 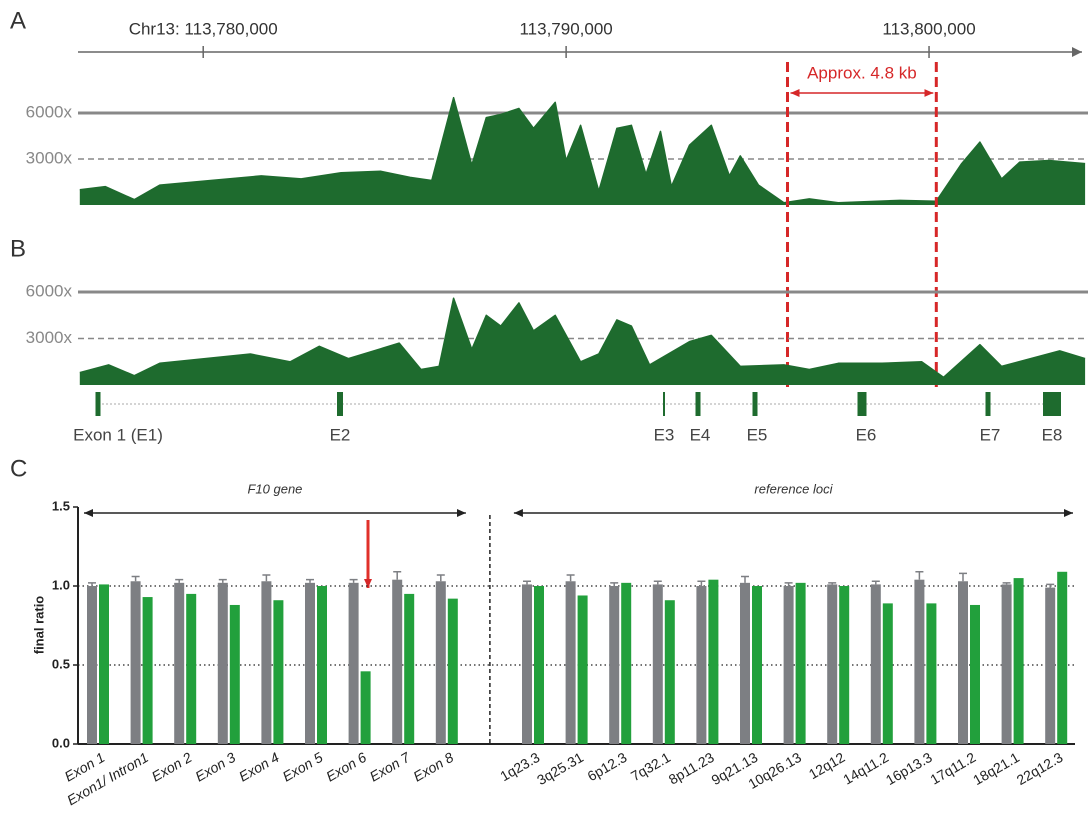 What do you see at coordinates (18, 248) in the screenshot?
I see `panel-label: B` at bounding box center [18, 248].